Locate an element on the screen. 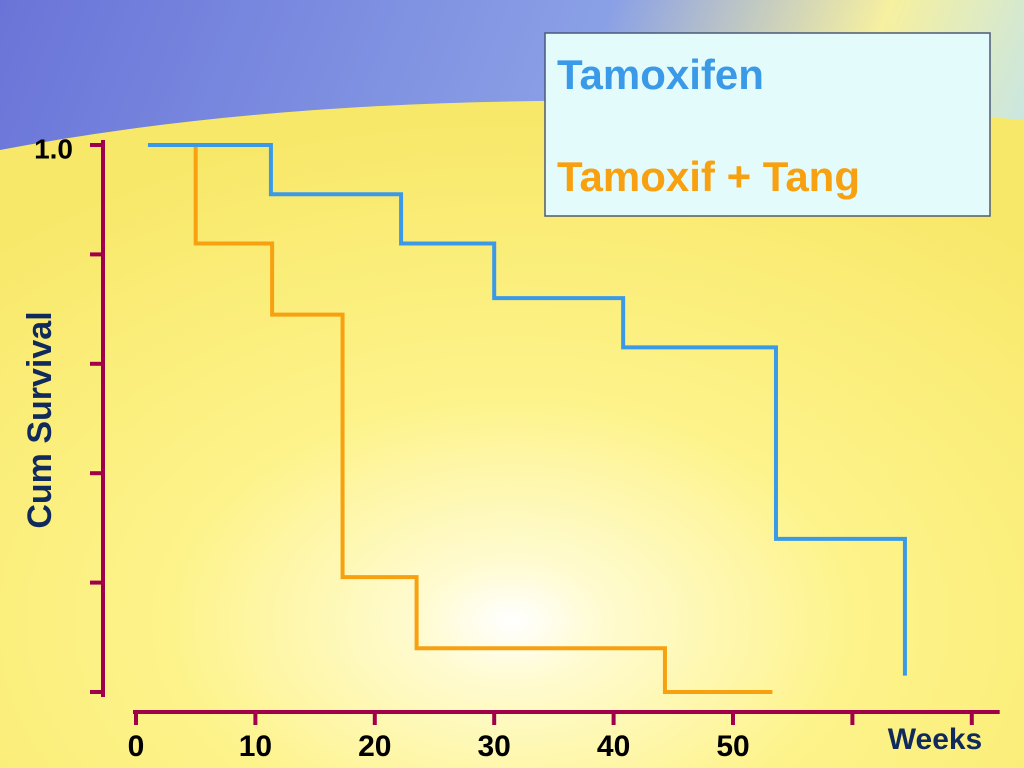  legend-label: Tamoxif + Tang is located at coordinates (708, 176).